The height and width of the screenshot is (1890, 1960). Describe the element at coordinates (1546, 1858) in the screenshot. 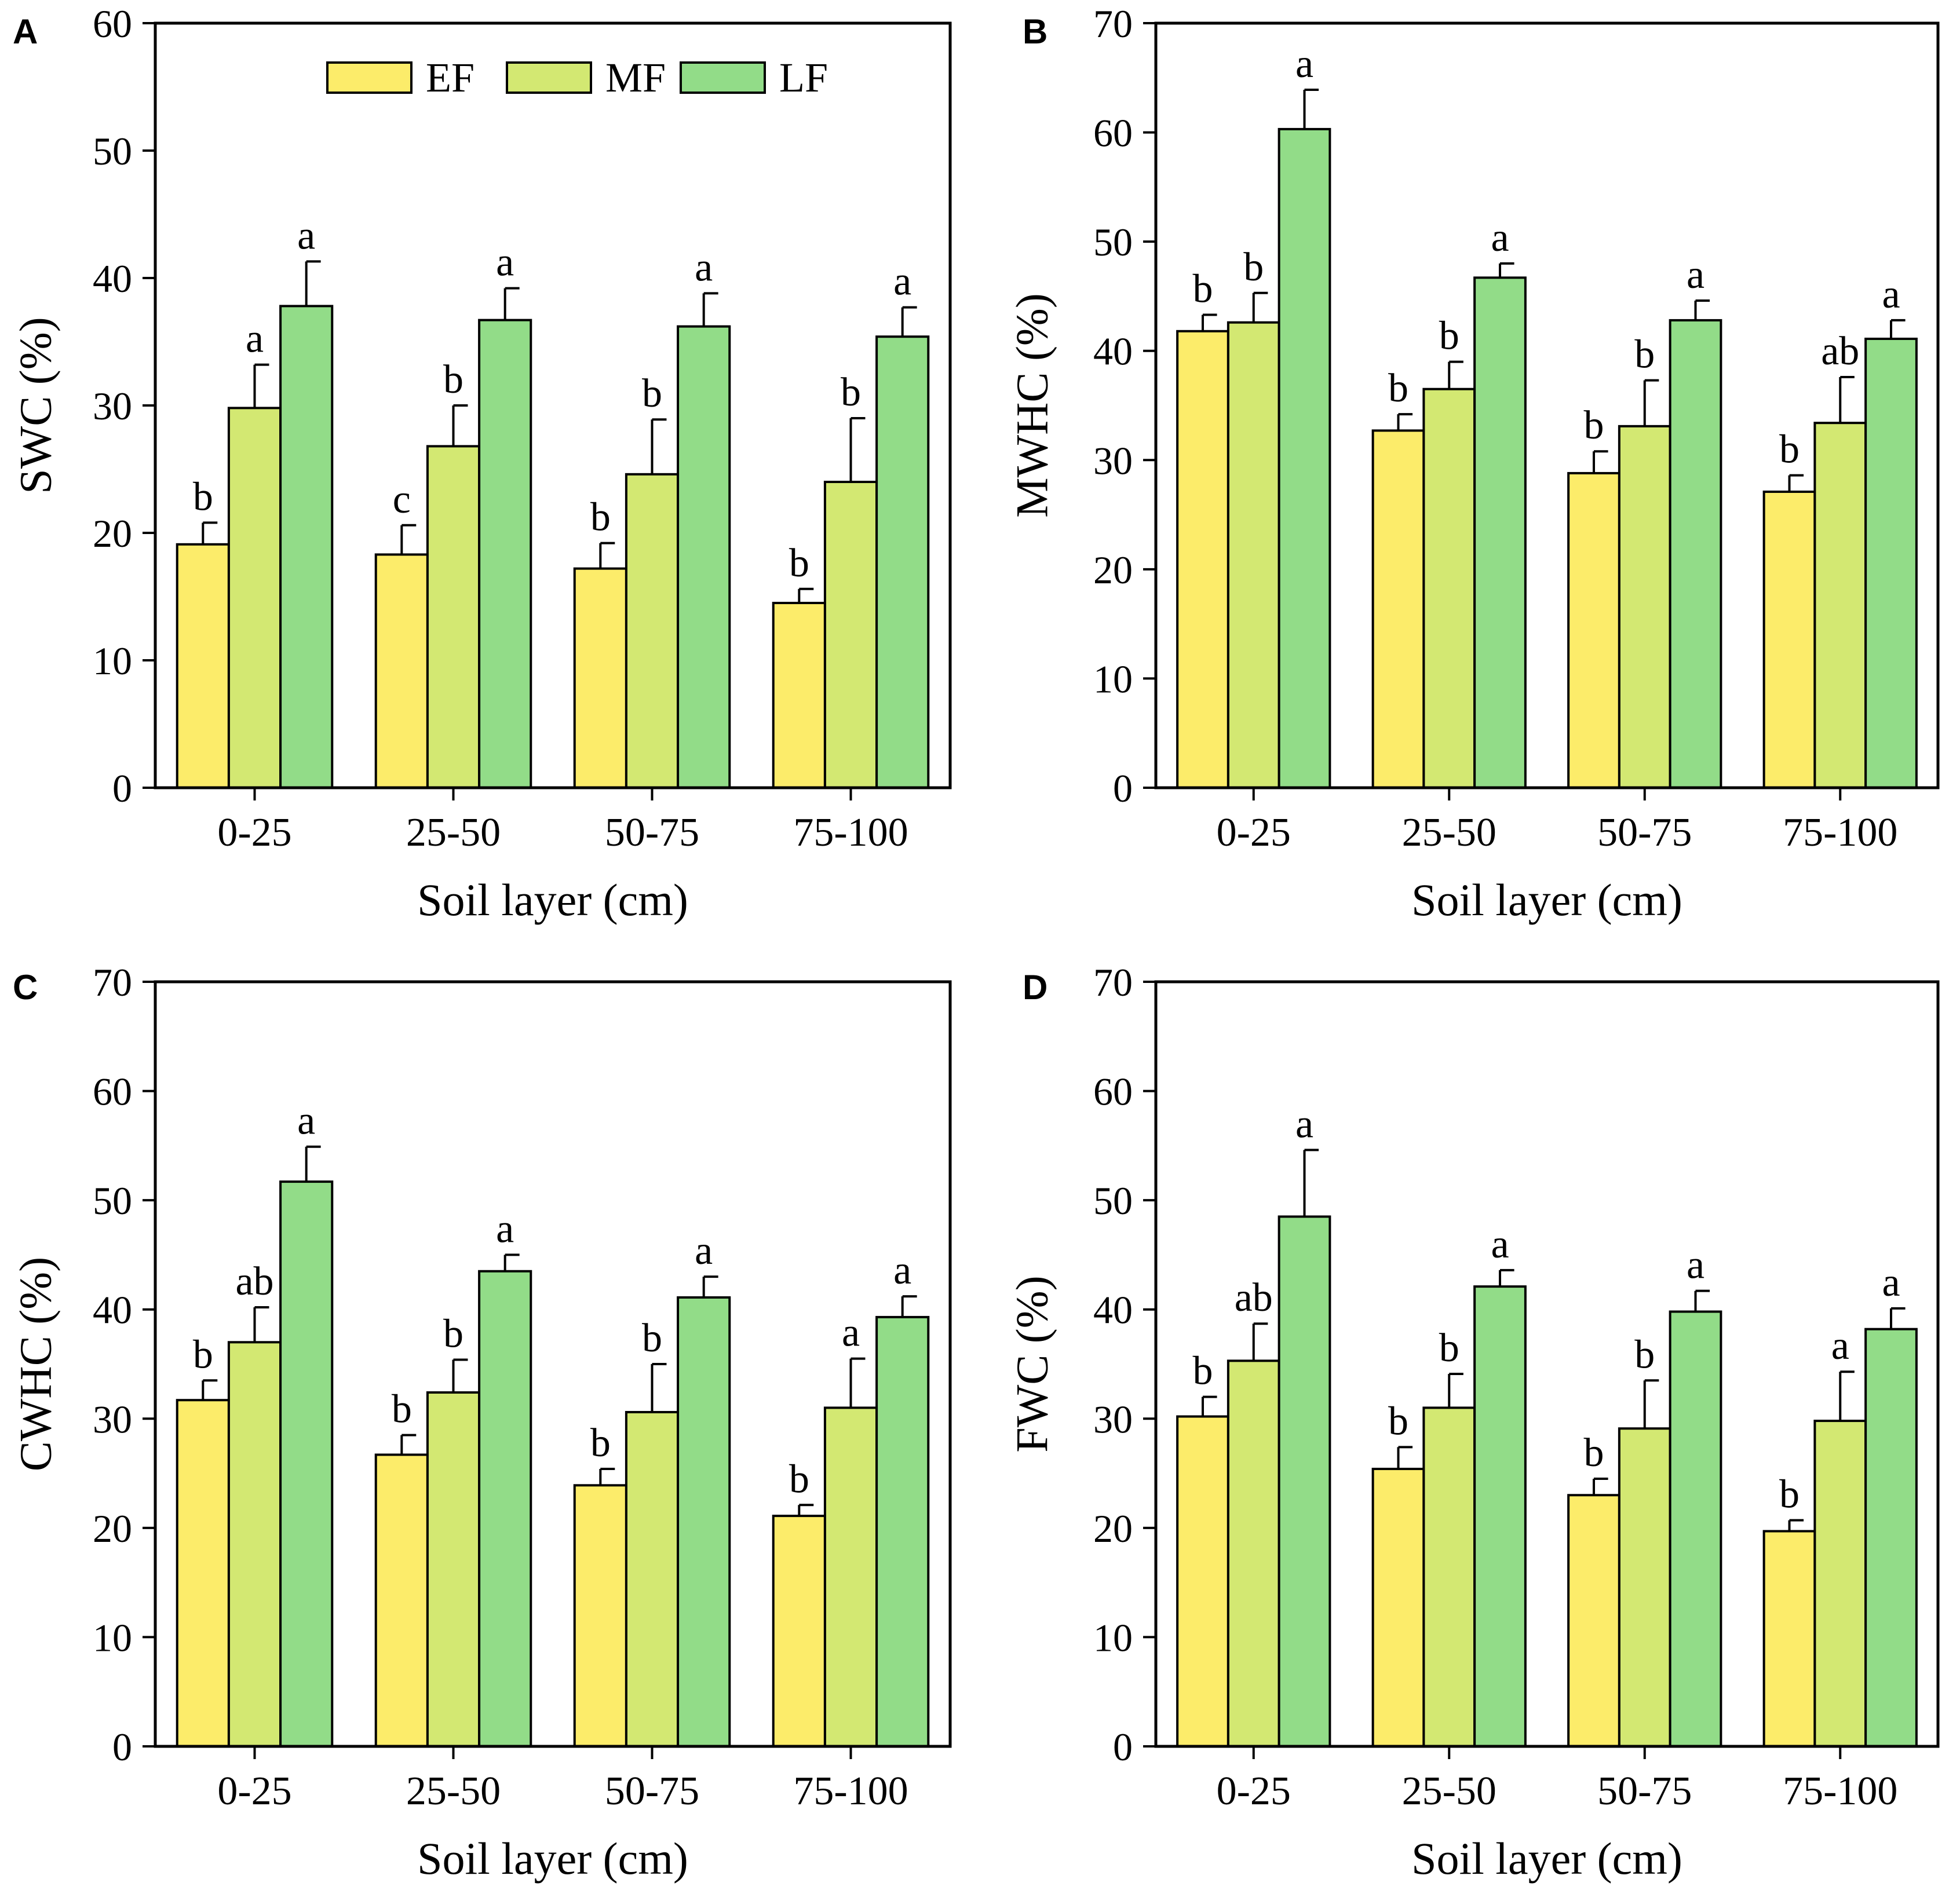

I see `panel-d-x-axis-title: Soil layer (cm)` at that location.